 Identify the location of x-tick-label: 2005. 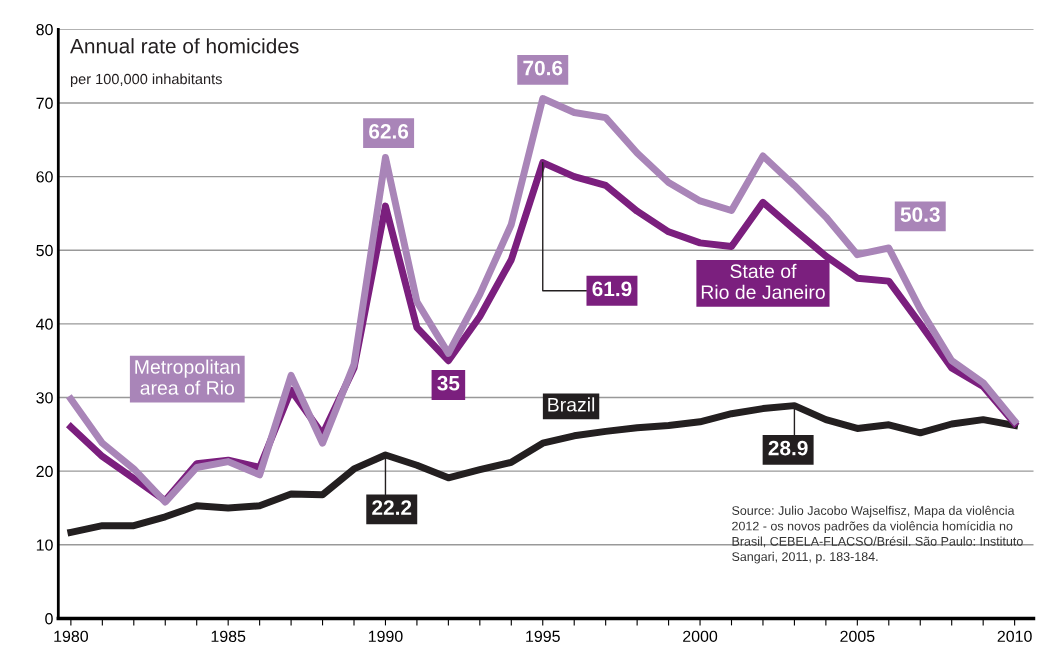
(857, 636).